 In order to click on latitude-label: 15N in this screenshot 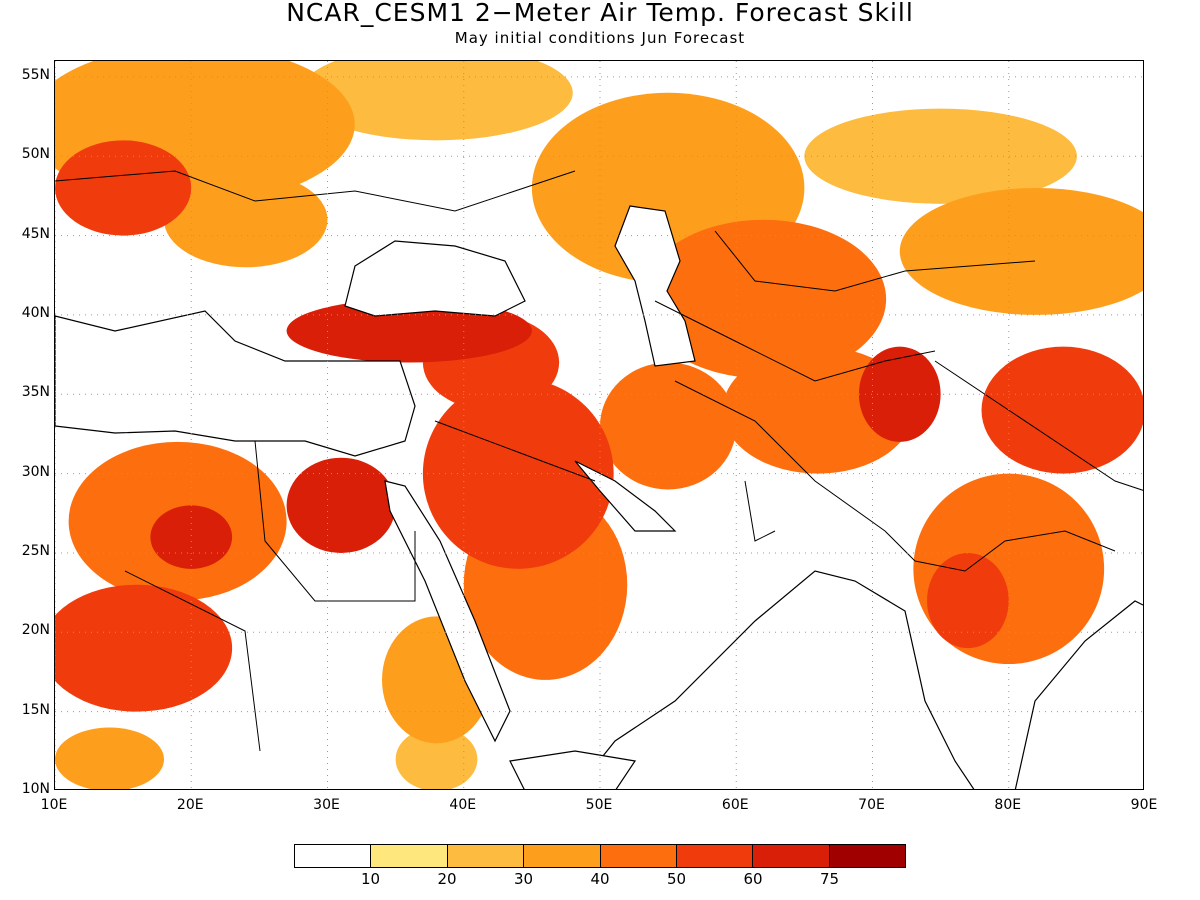, I will do `click(35, 709)`.